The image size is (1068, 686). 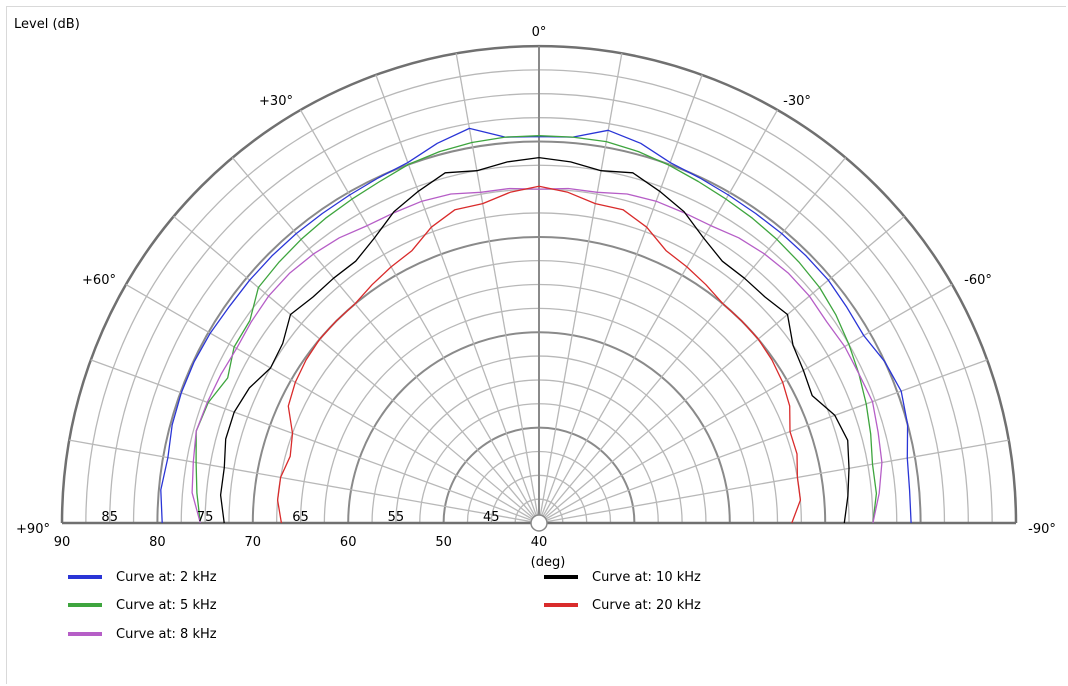 I want to click on angle-label-neg60: -60°, so click(x=978, y=280).